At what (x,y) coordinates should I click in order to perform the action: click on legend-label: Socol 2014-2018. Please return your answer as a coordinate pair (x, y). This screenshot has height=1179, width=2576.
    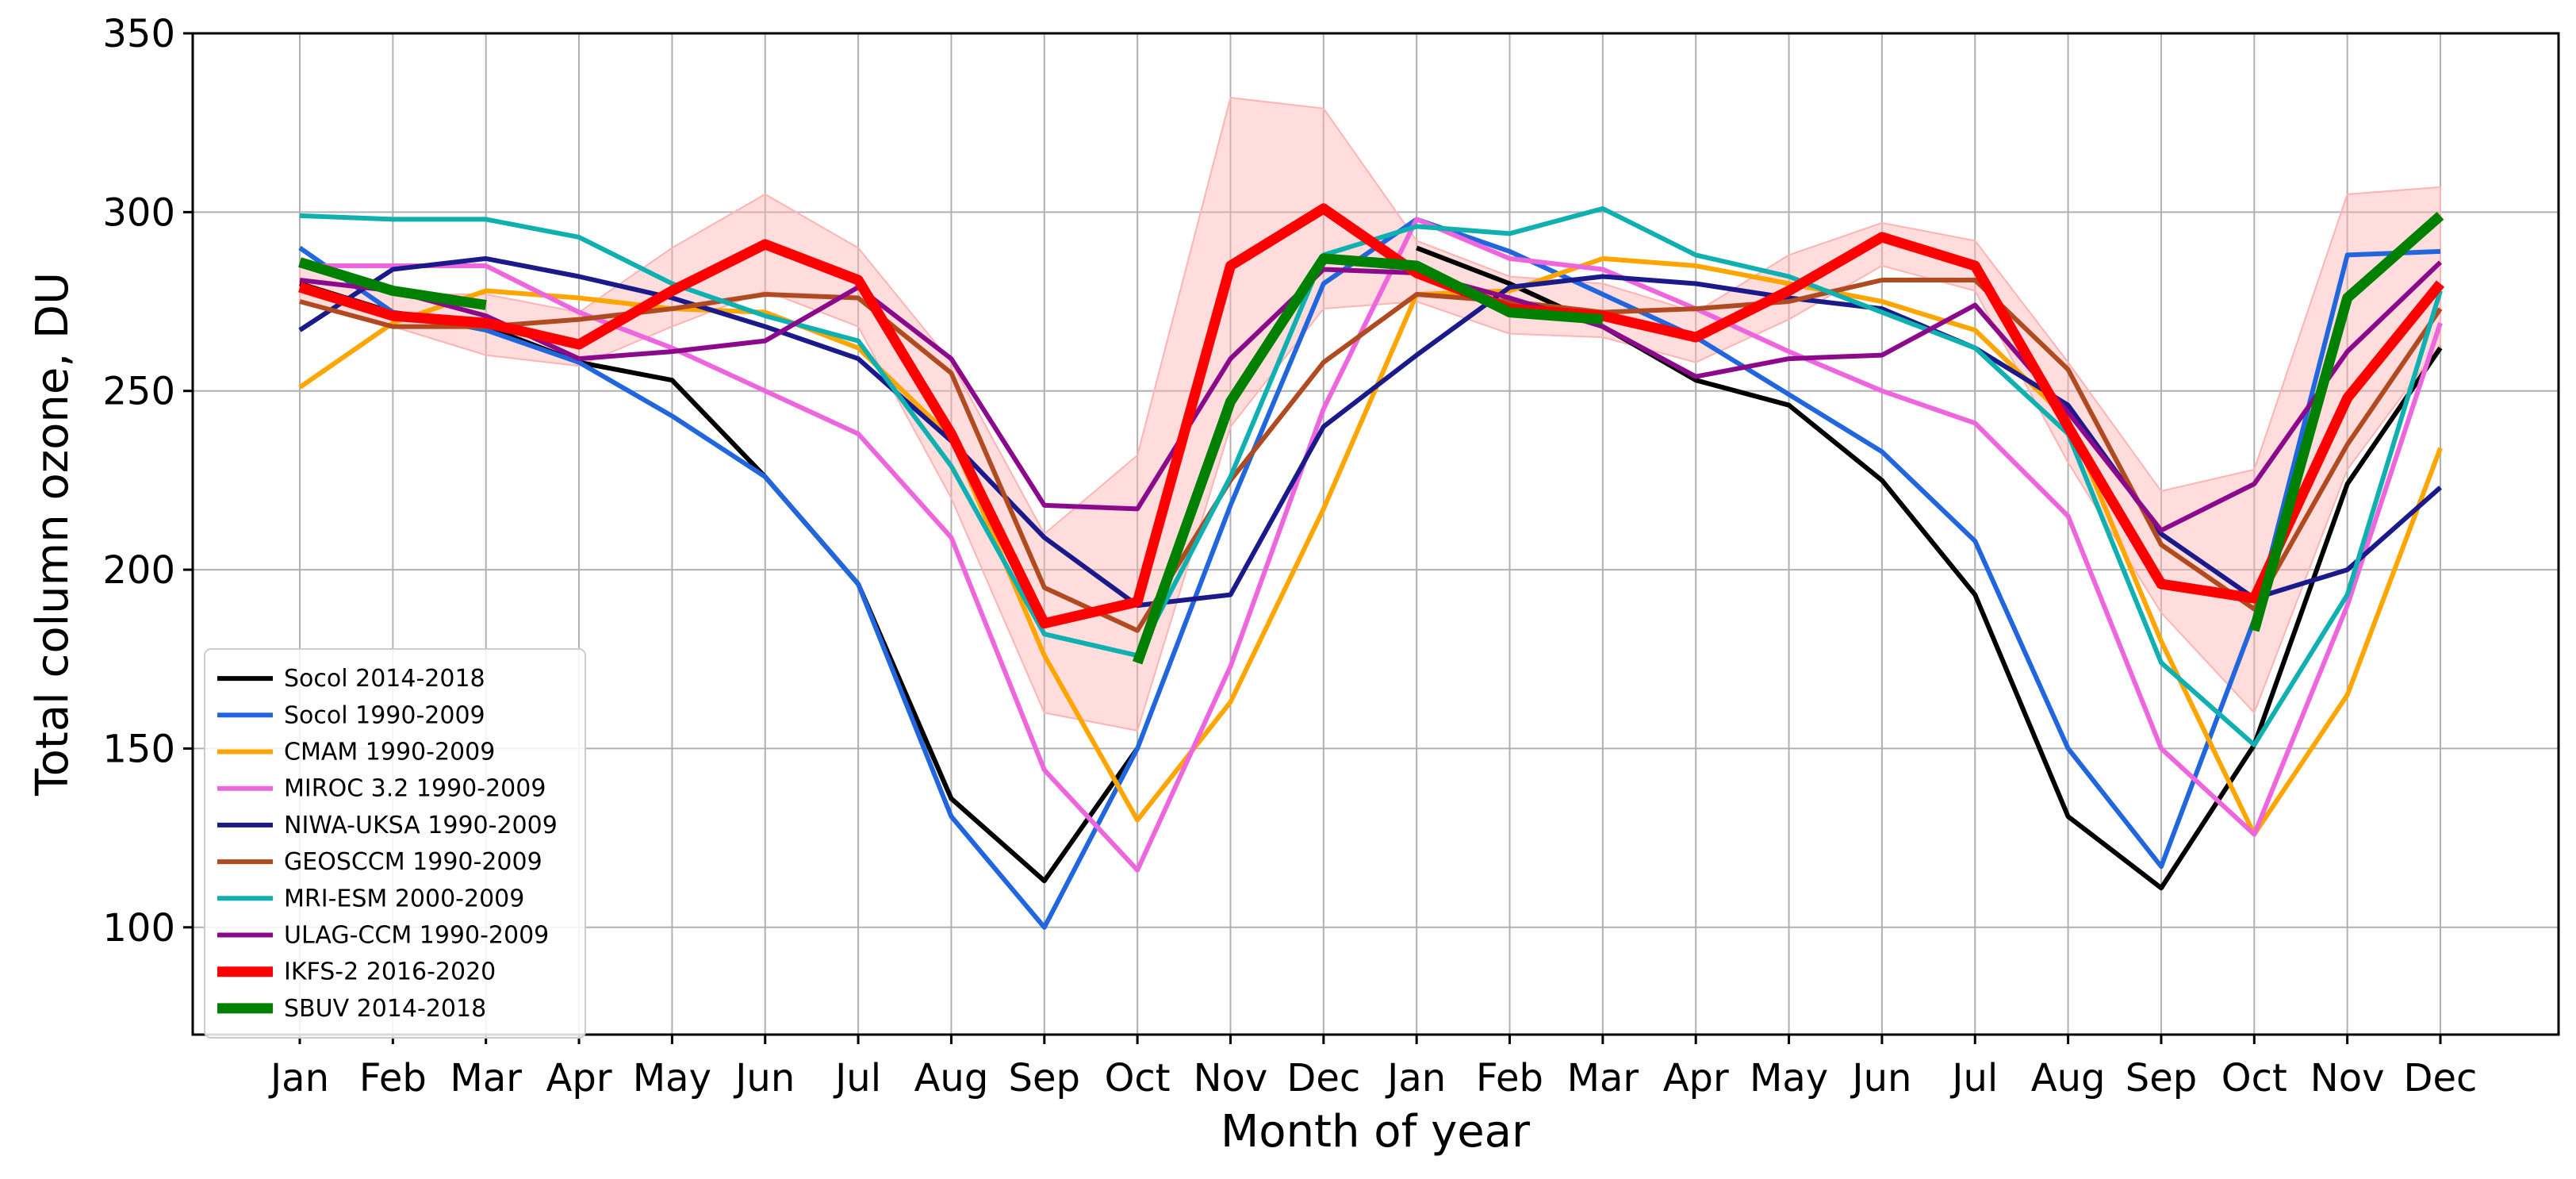
    Looking at the image, I should click on (385, 679).